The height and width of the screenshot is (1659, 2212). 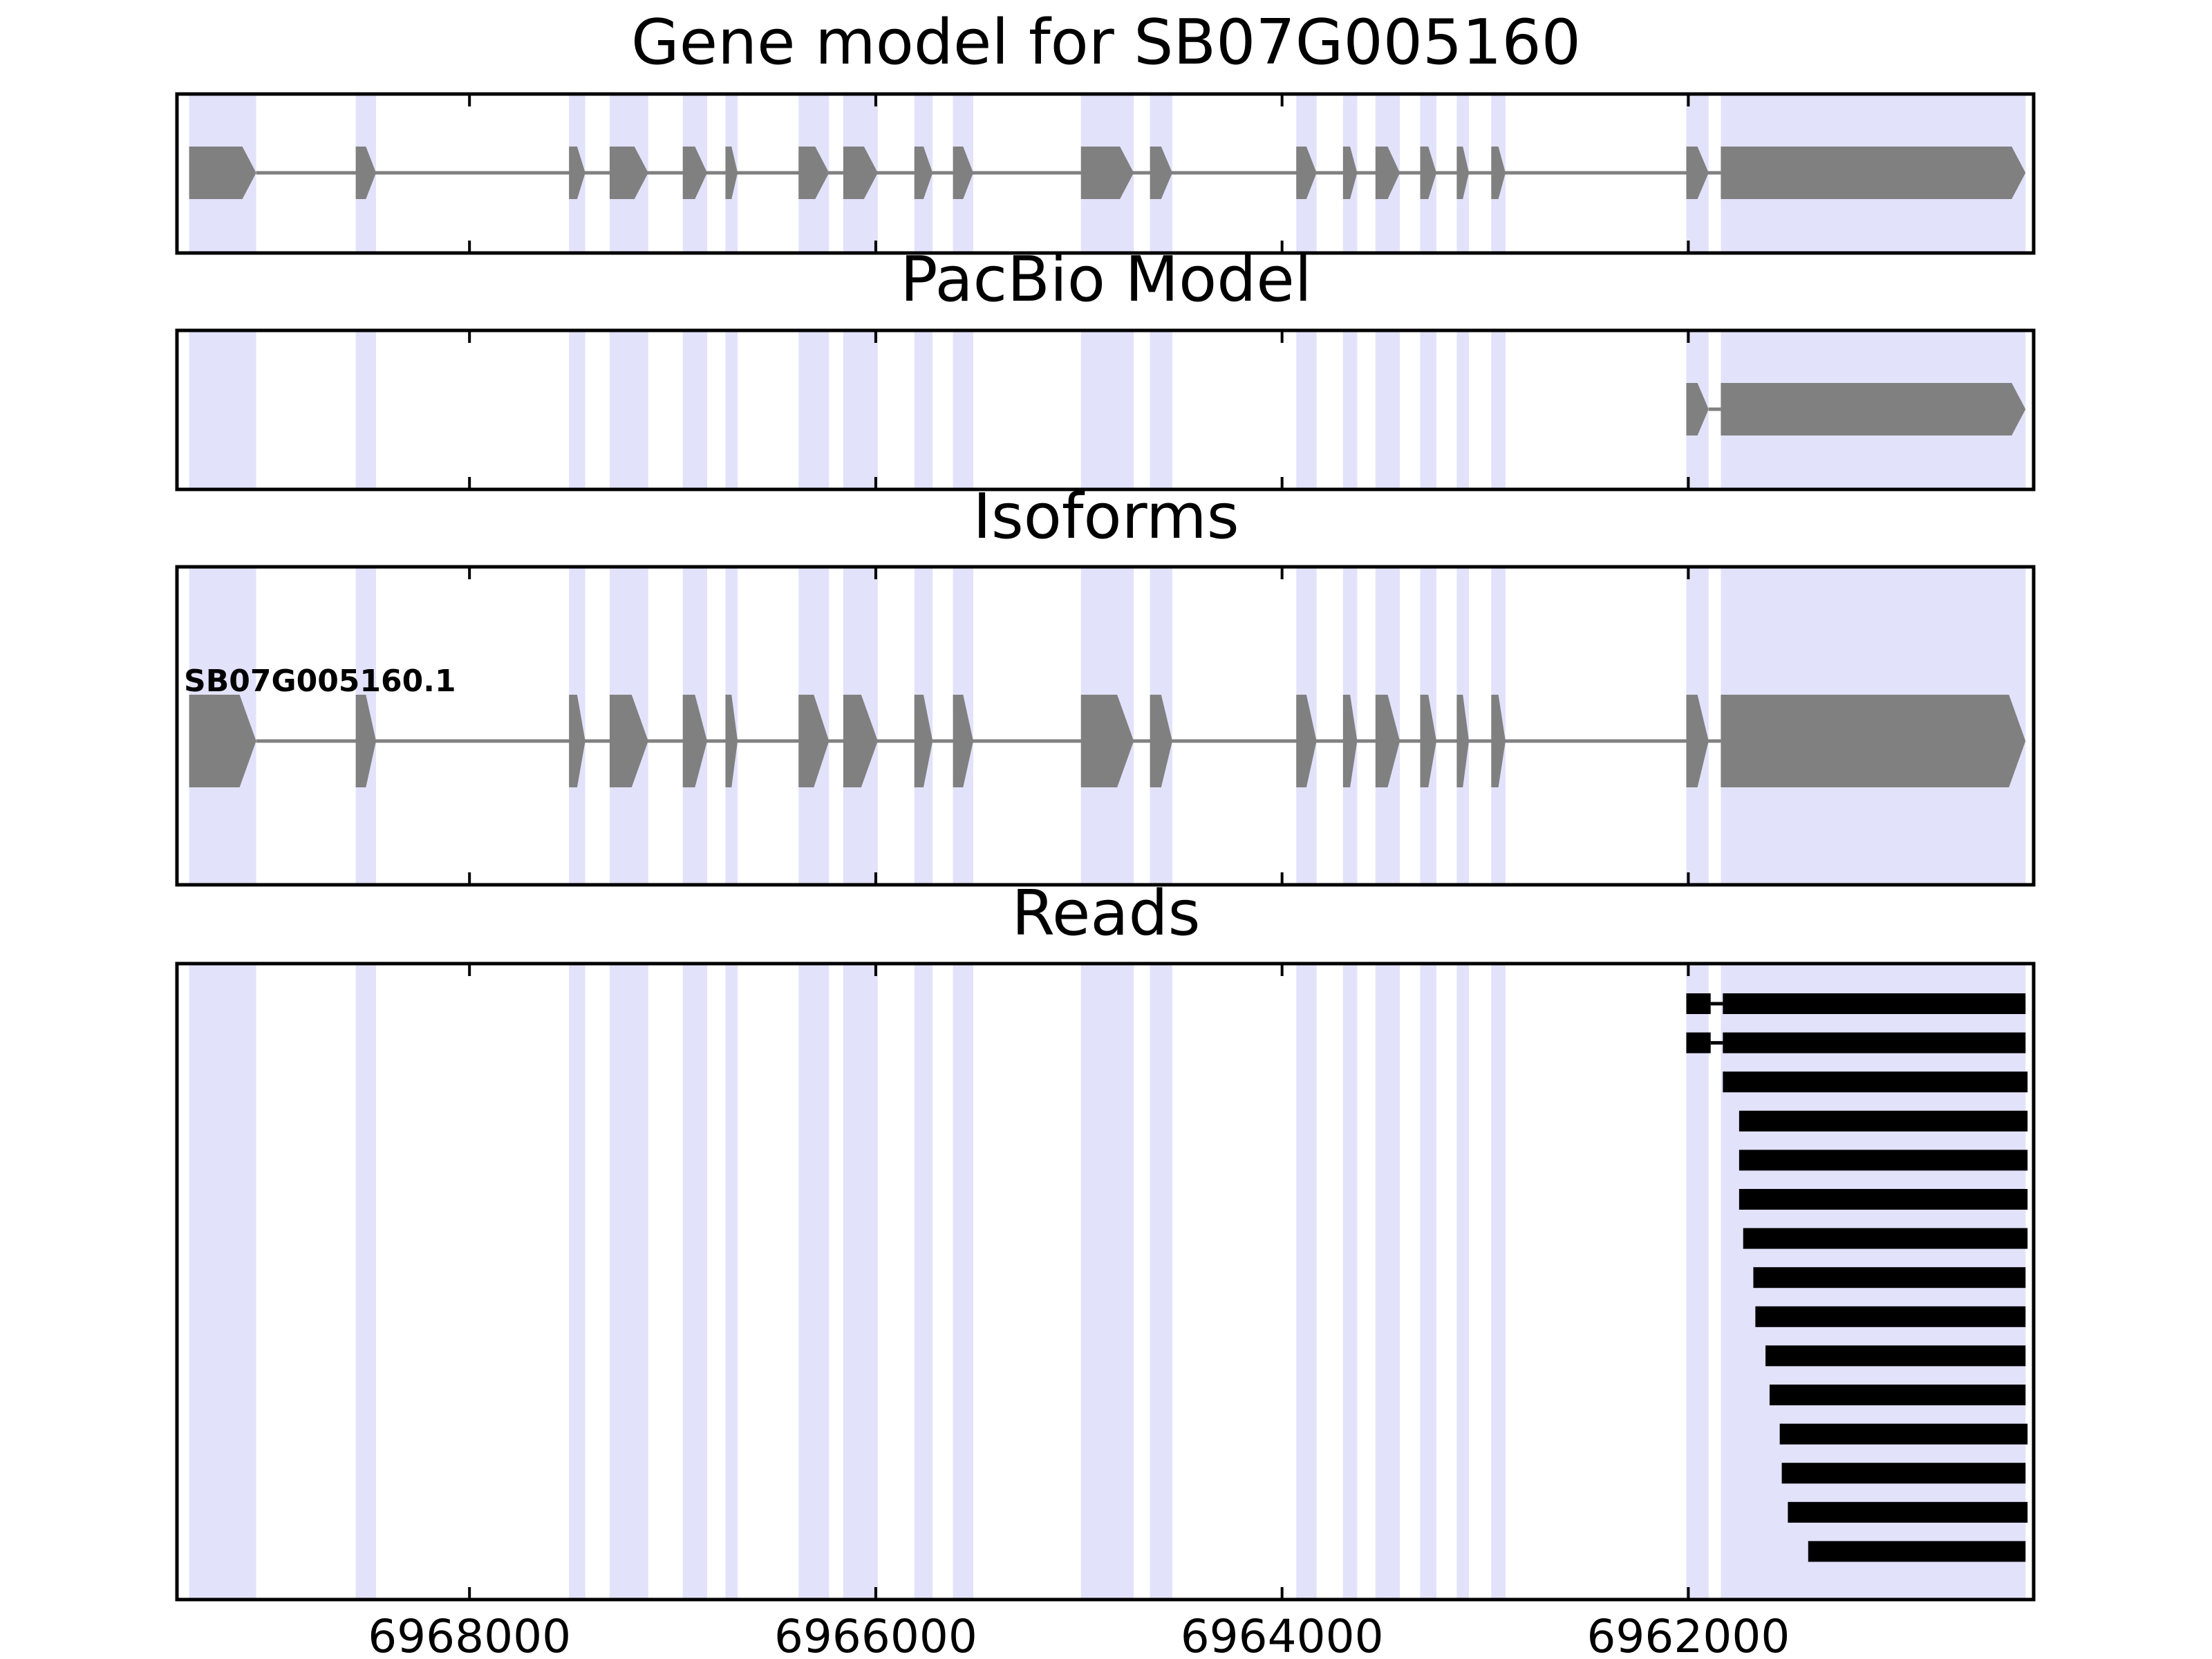 I want to click on gene-model-track, so click(x=1107, y=173).